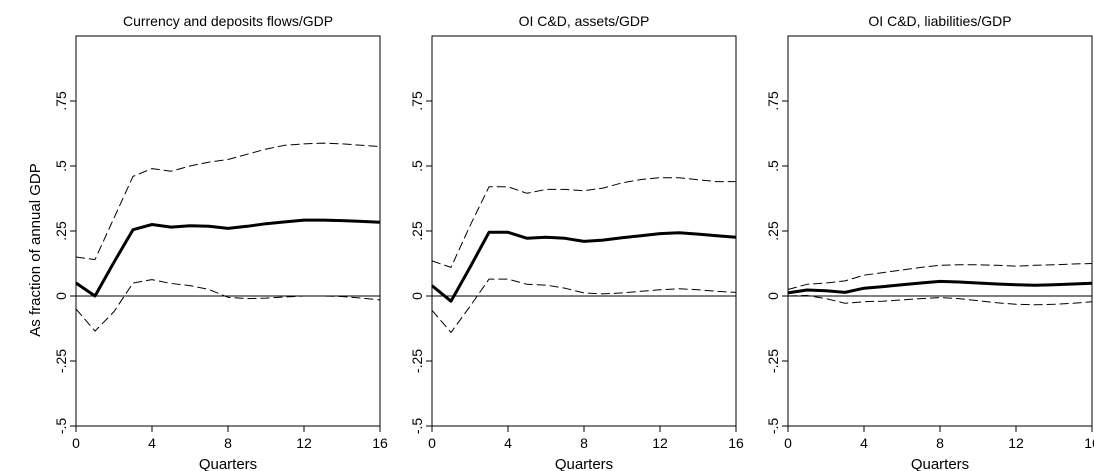 This screenshot has height=471, width=1094. I want to click on panel-title: Currency and deposits flows/GDP, so click(228, 21).